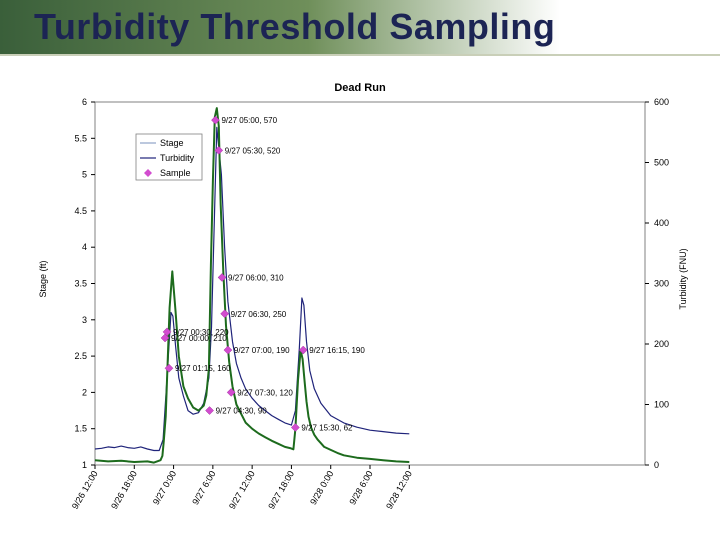 The height and width of the screenshot is (540, 720). Describe the element at coordinates (177, 158) in the screenshot. I see `legend-entry: Turbidity` at that location.